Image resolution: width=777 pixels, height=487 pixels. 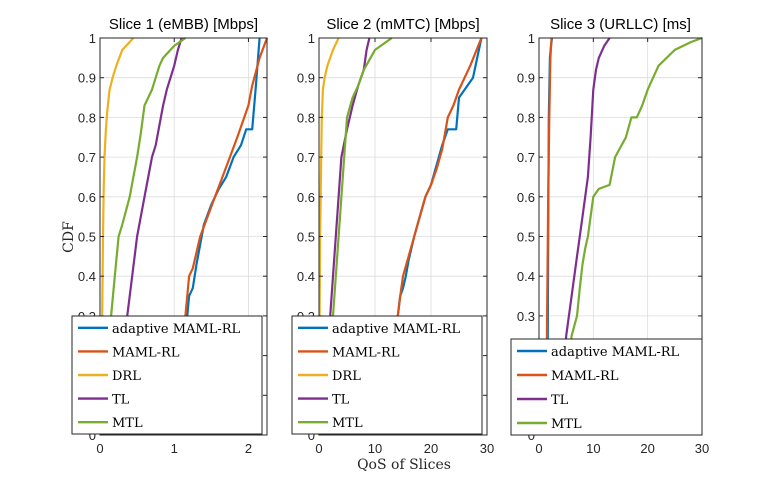 What do you see at coordinates (183, 24) in the screenshot?
I see `chart-title: Slice 1 (eMBB) [Mbps]` at bounding box center [183, 24].